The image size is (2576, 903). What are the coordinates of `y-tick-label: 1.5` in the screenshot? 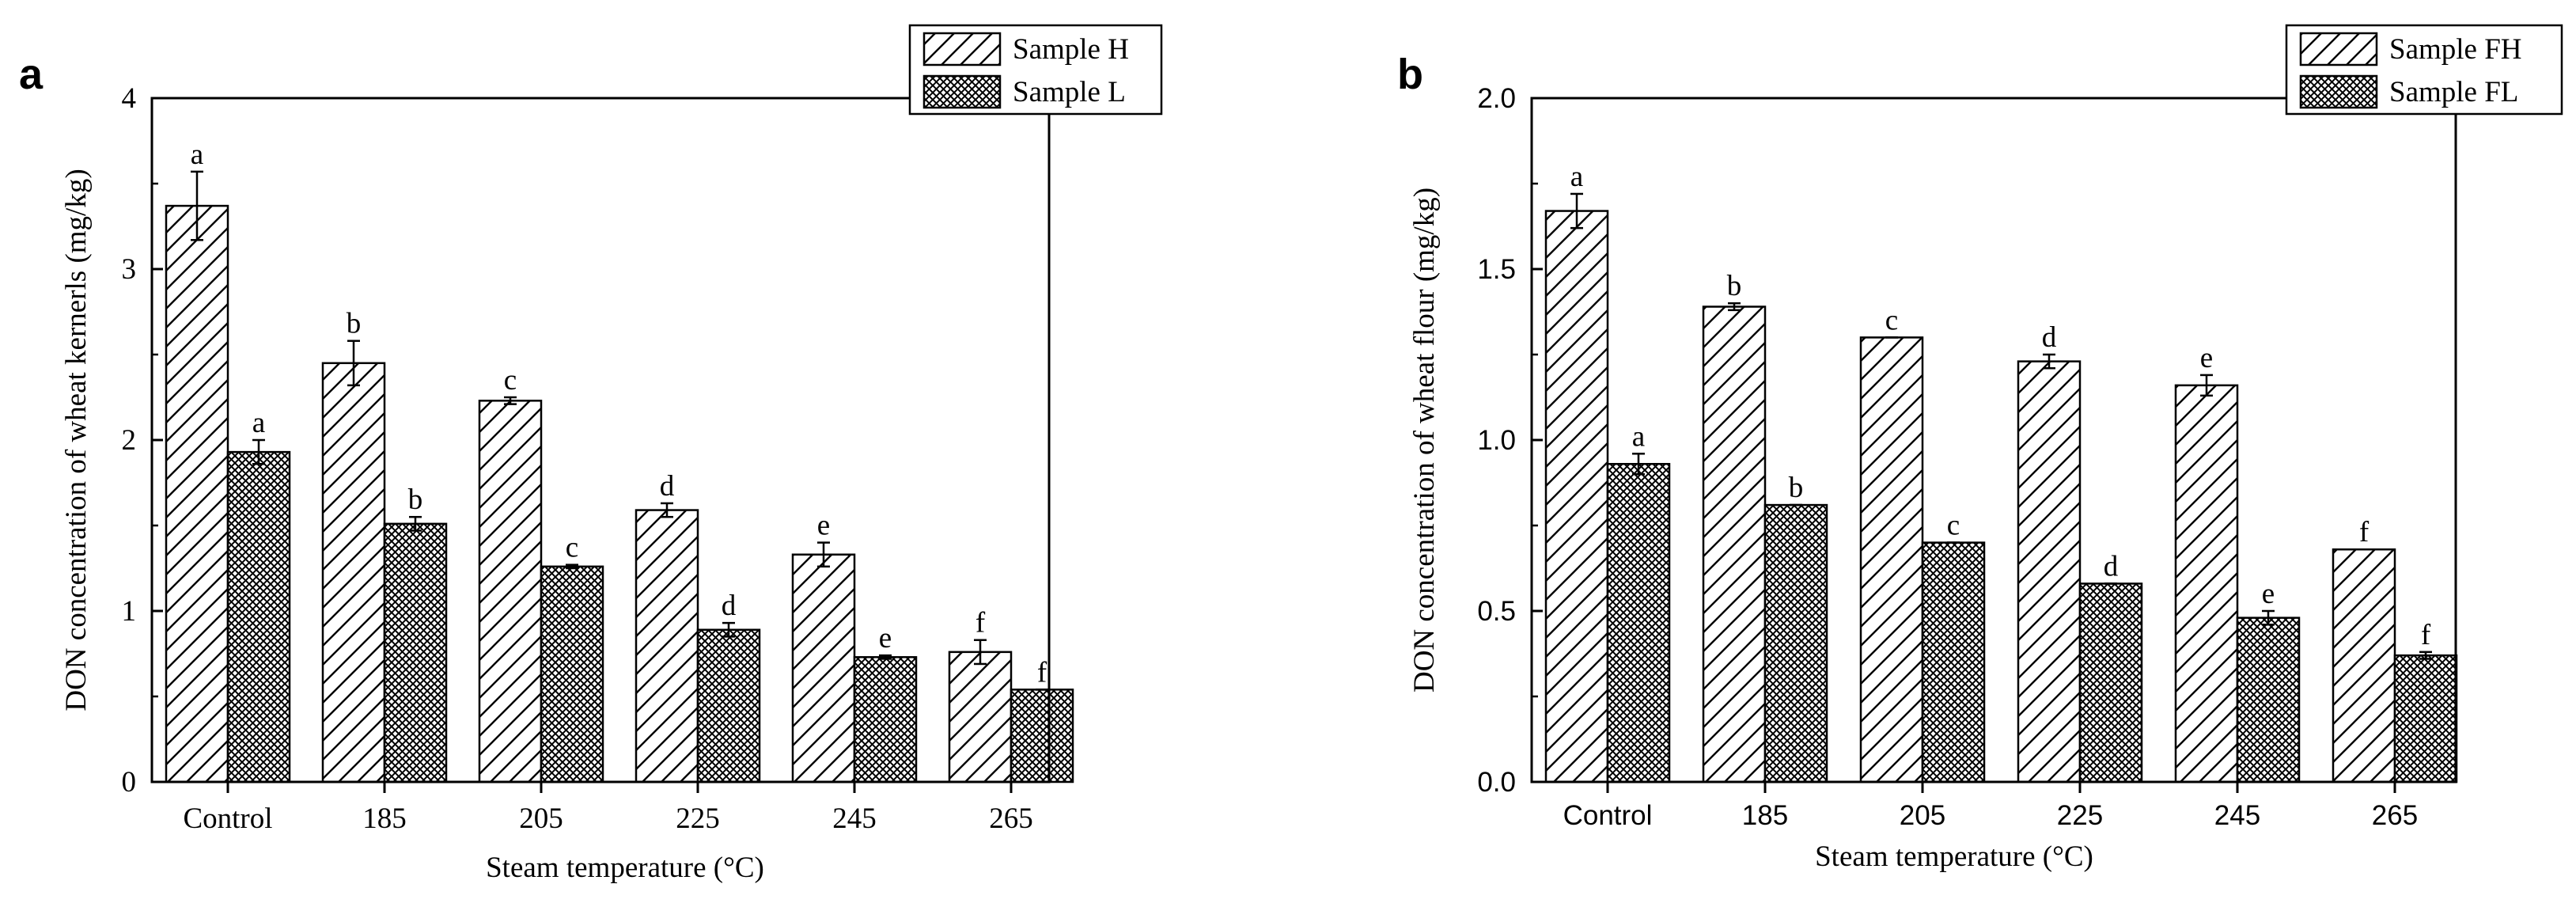 It's located at (1496, 269).